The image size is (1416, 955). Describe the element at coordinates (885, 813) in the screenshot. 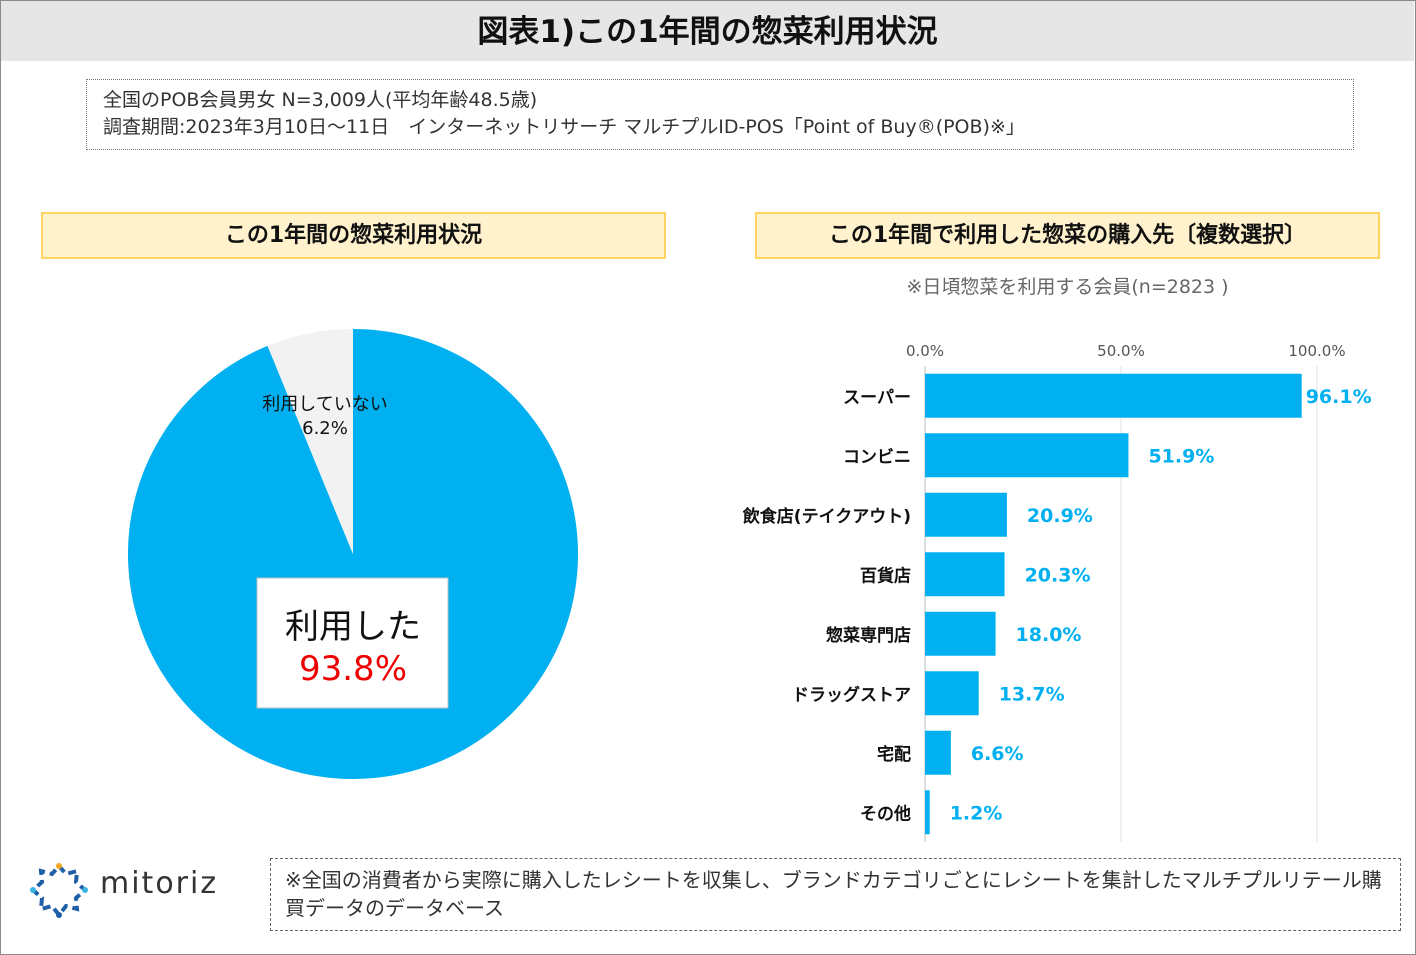

I see `category-label: その他` at that location.